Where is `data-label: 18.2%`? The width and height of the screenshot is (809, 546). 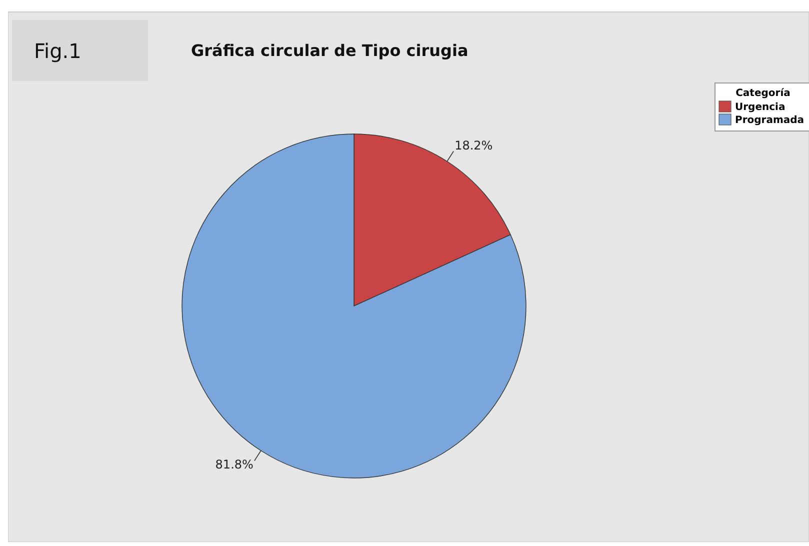 data-label: 18.2% is located at coordinates (473, 145).